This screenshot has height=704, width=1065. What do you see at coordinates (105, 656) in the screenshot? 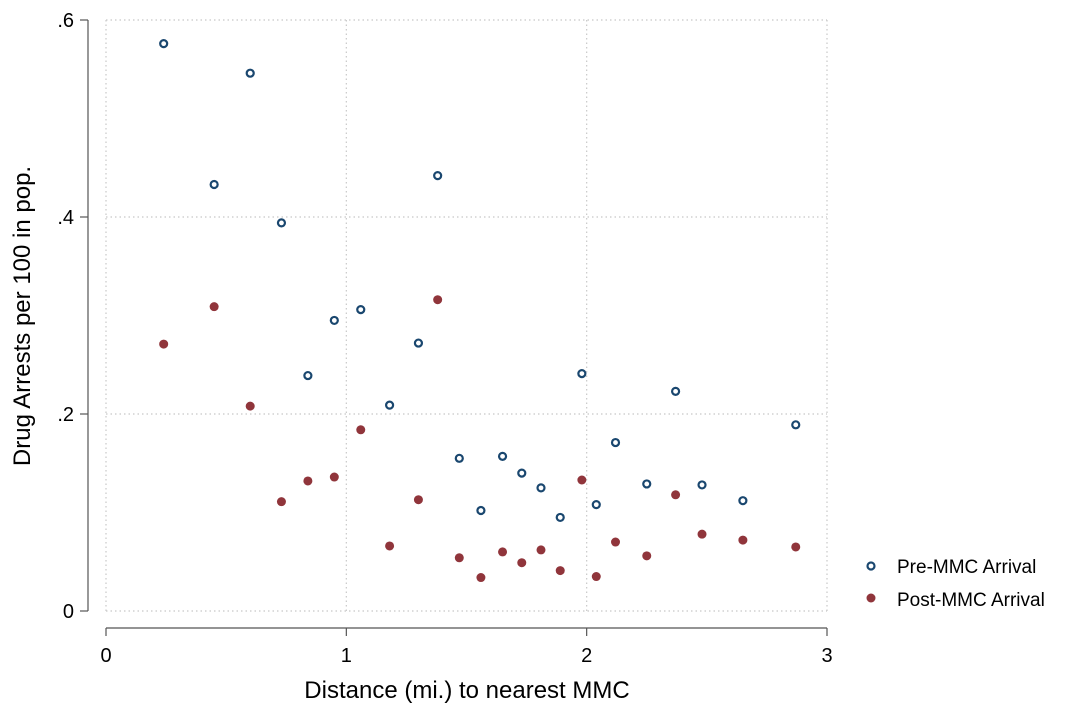
I see `x-tick-label: 0` at bounding box center [105, 656].